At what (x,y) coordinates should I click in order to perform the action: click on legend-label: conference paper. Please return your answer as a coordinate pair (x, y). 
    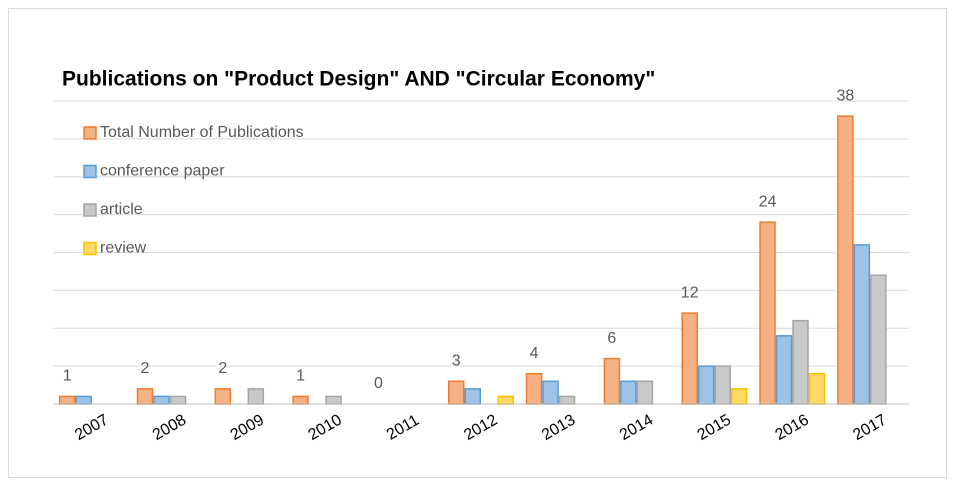
    Looking at the image, I should click on (162, 171).